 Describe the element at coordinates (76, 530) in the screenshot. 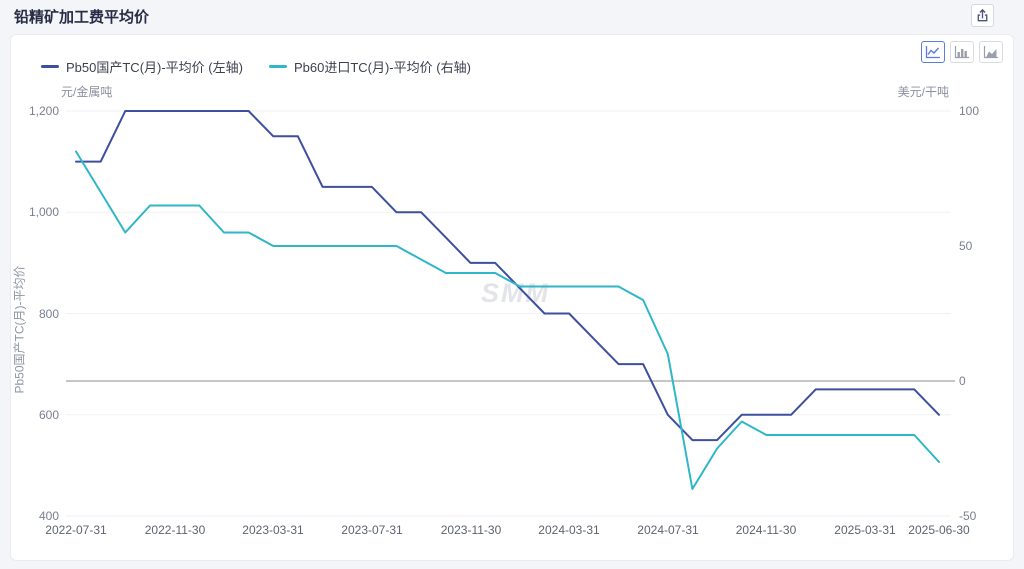

I see `x-axis-tick-label: 2022-07-31` at that location.